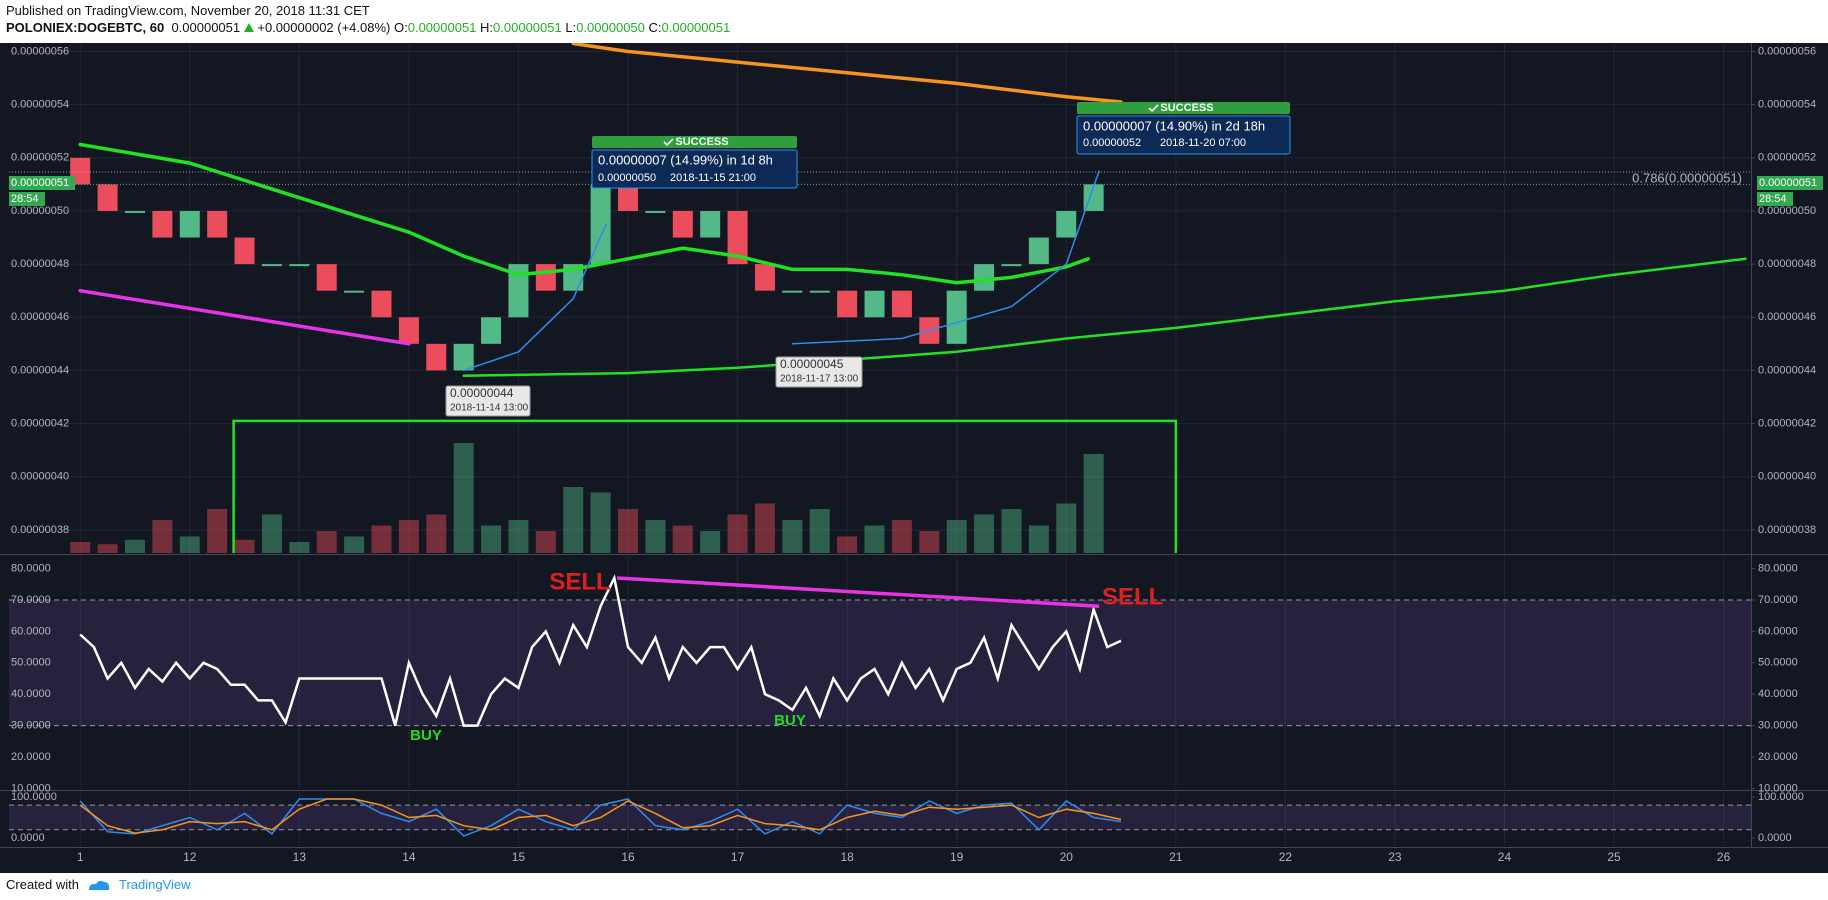  Describe the element at coordinates (1112, 143) in the screenshot. I see `annotation: 0.00000052` at that location.